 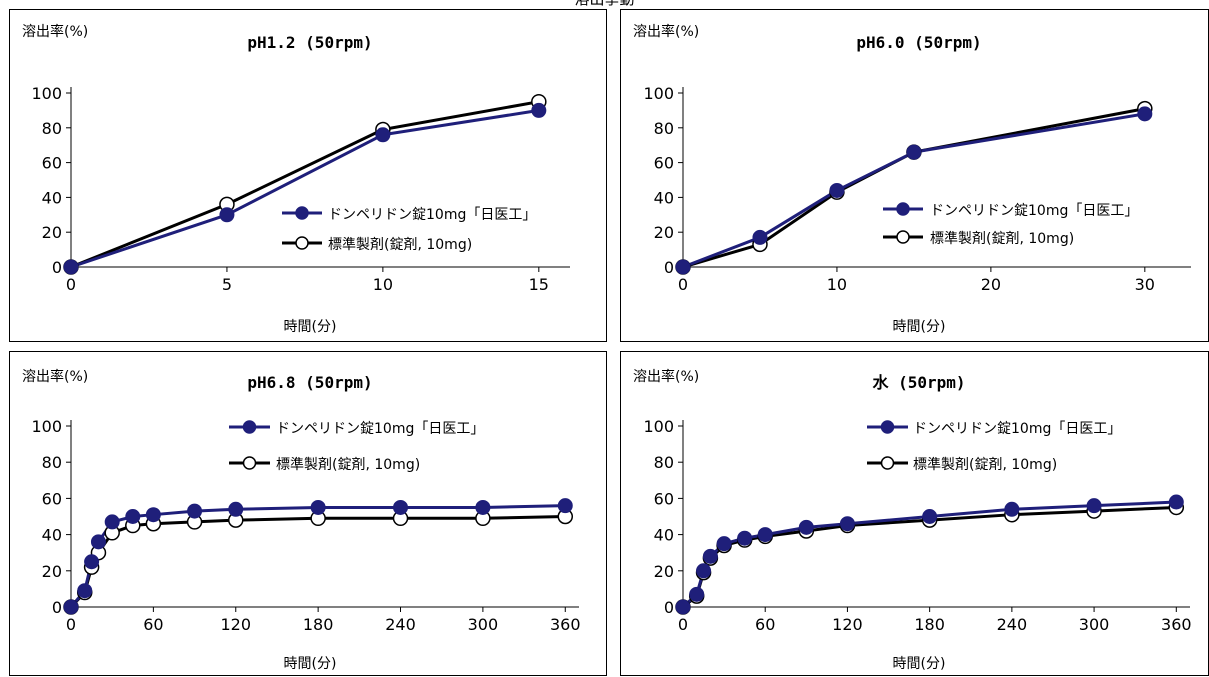 What do you see at coordinates (227, 284) in the screenshot?
I see `x-tick-label: 5` at bounding box center [227, 284].